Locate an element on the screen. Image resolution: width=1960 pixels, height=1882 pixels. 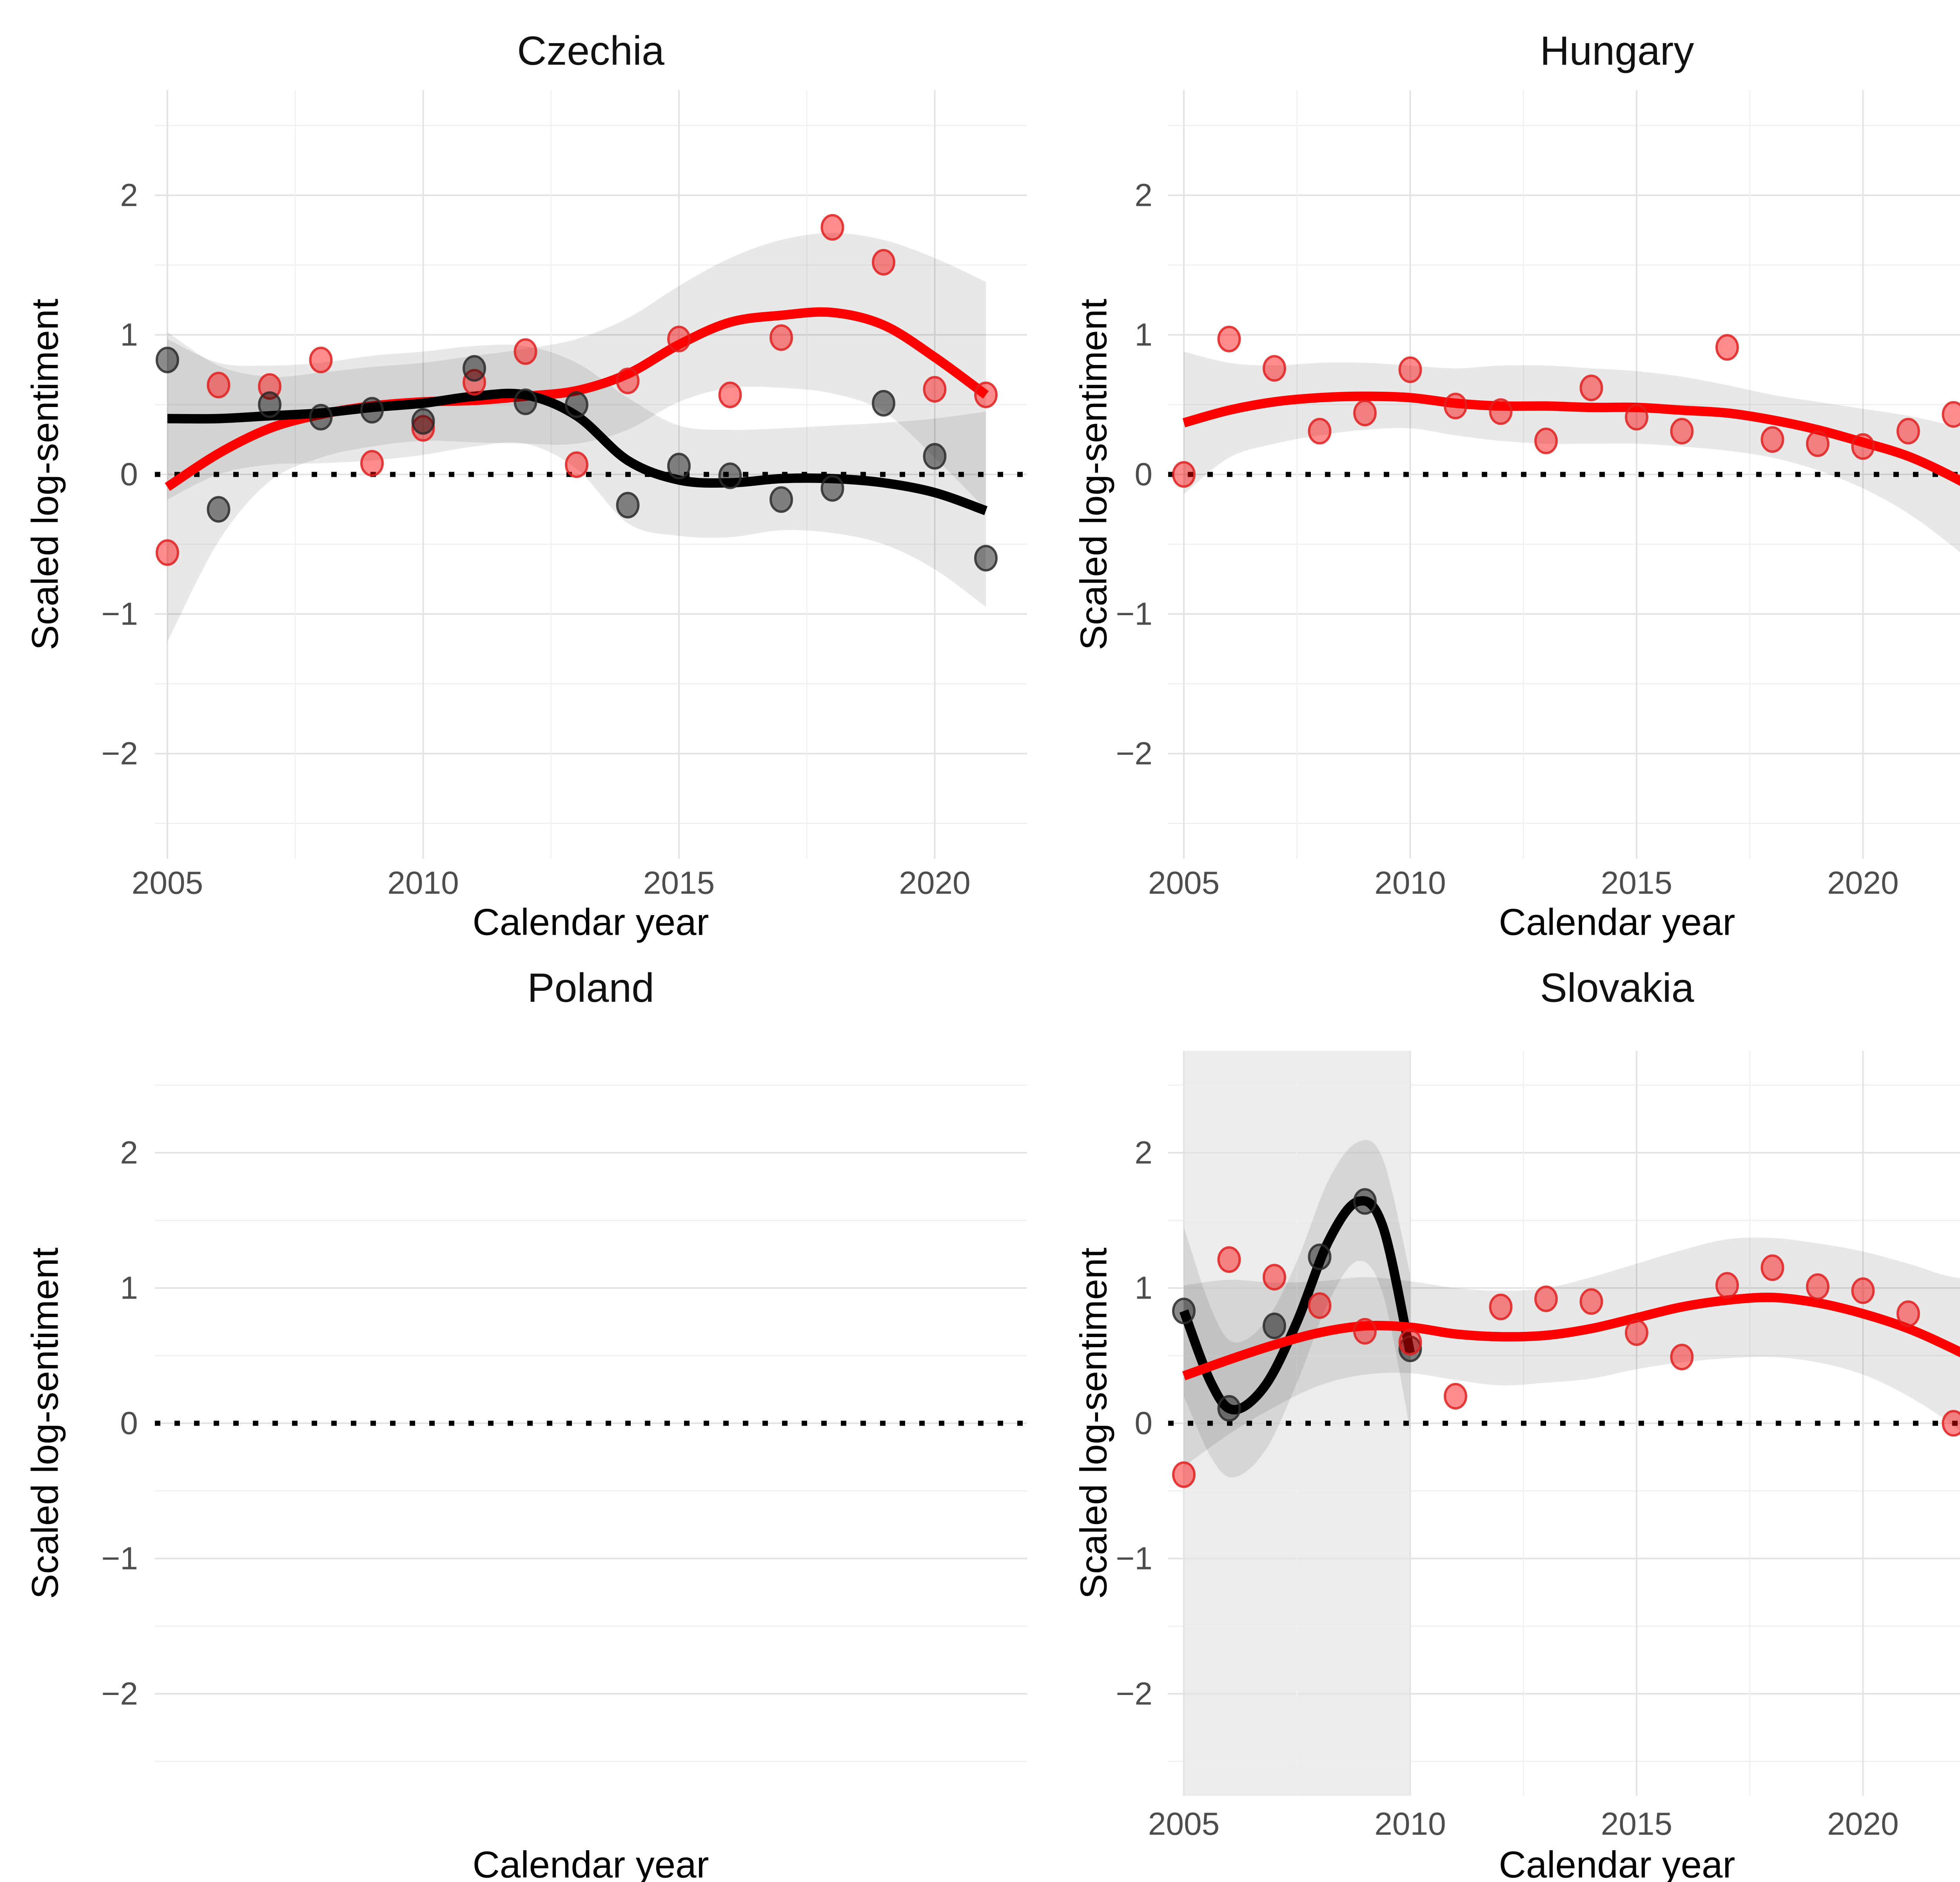
panel-title-poland: Poland is located at coordinates (590, 988).